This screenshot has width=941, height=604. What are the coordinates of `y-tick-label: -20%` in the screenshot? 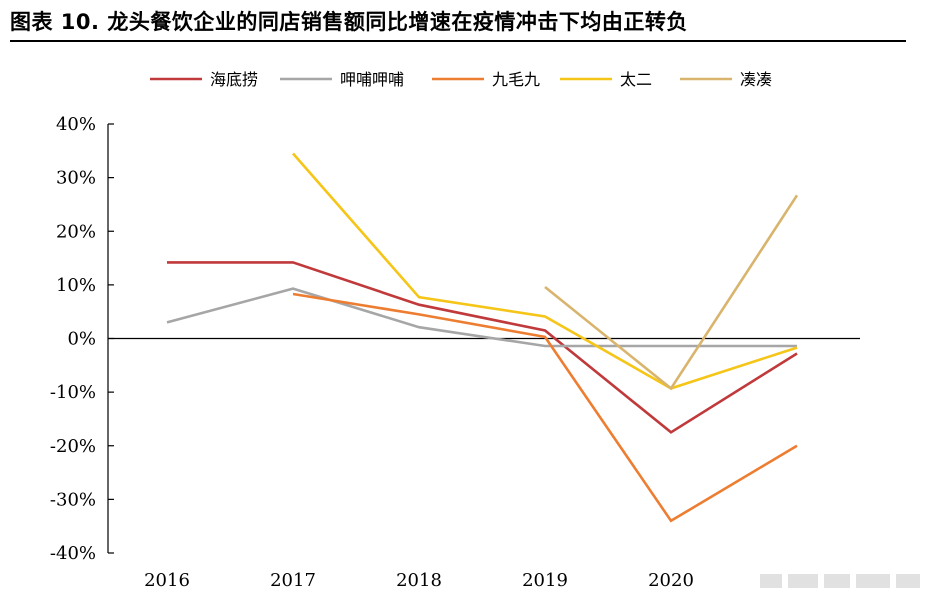 It's located at (73, 446).